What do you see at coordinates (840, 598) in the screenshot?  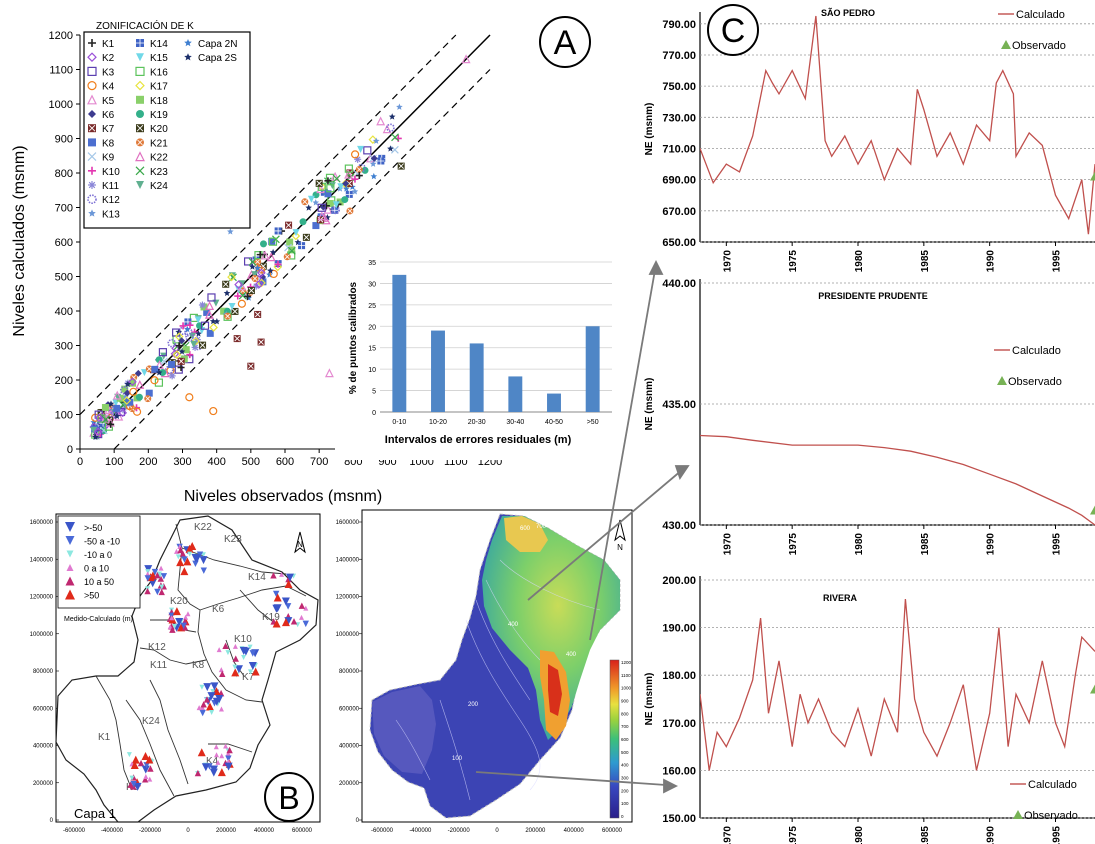 I see `hydro-title: RIVERA` at bounding box center [840, 598].